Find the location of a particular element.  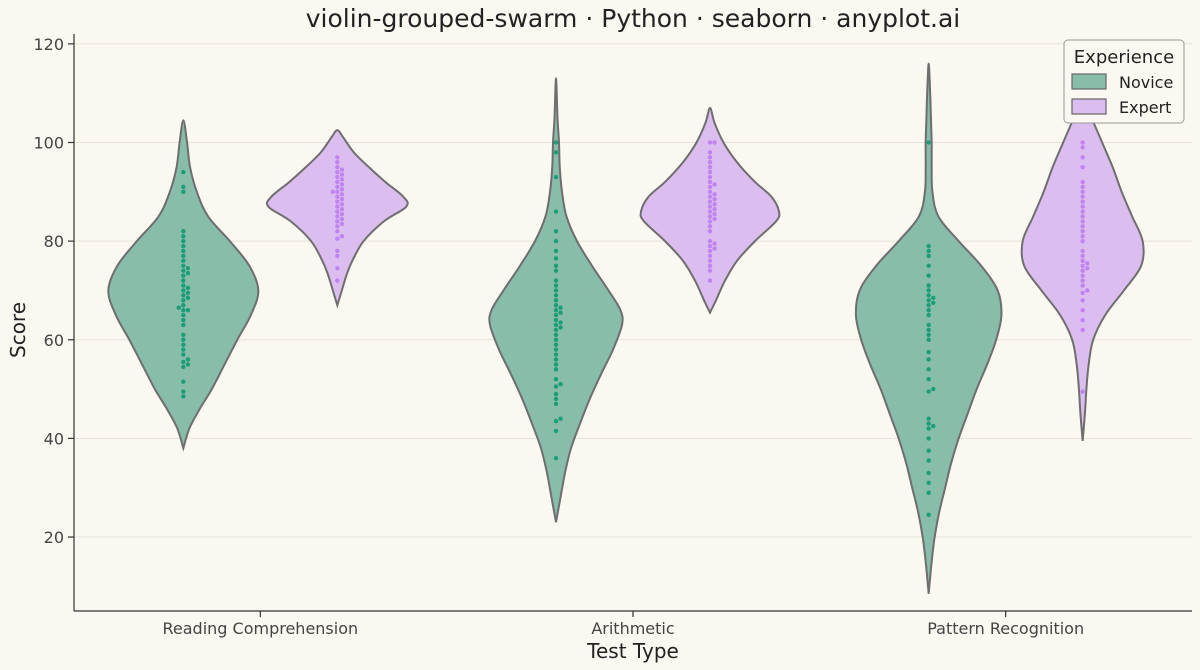

legend-swatch-expert is located at coordinates (1089, 106).